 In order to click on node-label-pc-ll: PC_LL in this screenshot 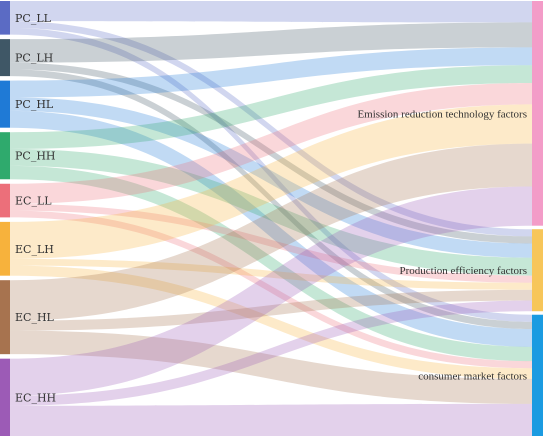, I will do `click(33, 18)`.